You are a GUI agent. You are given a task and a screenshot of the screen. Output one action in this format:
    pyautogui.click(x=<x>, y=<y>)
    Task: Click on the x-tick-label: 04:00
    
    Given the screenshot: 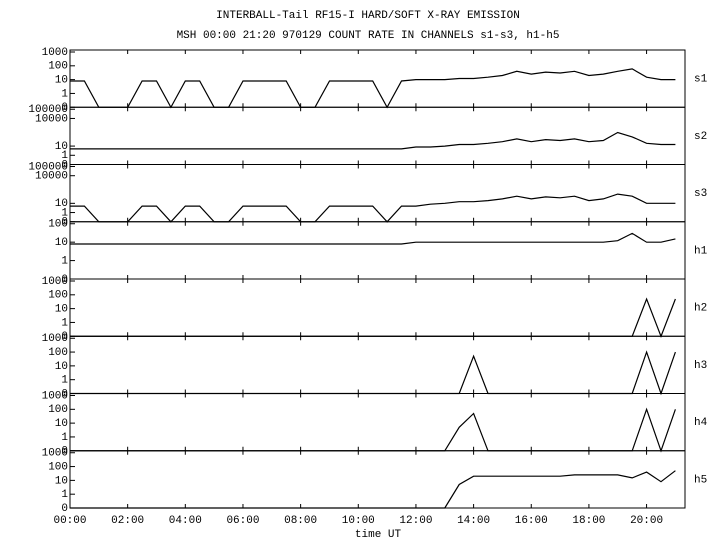 What is the action you would take?
    pyautogui.click(x=185, y=521)
    